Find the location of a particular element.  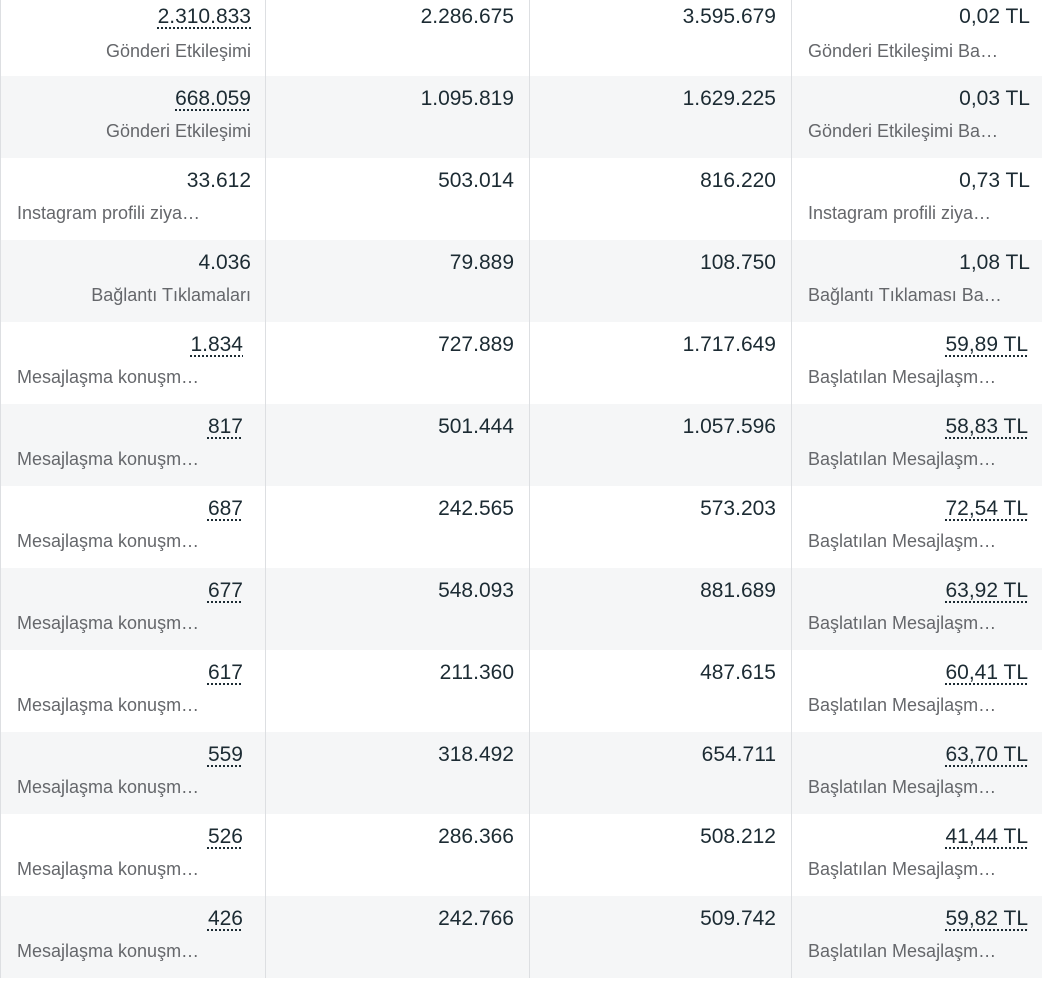

impressions-value: 3.595.679 is located at coordinates (729, 16).